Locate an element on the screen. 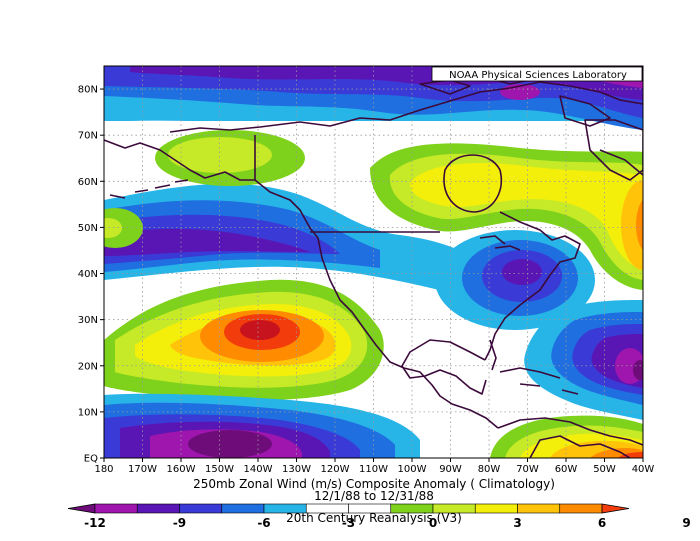 The width and height of the screenshot is (700, 541). lon-tick-label: 110W is located at coordinates (373, 469).